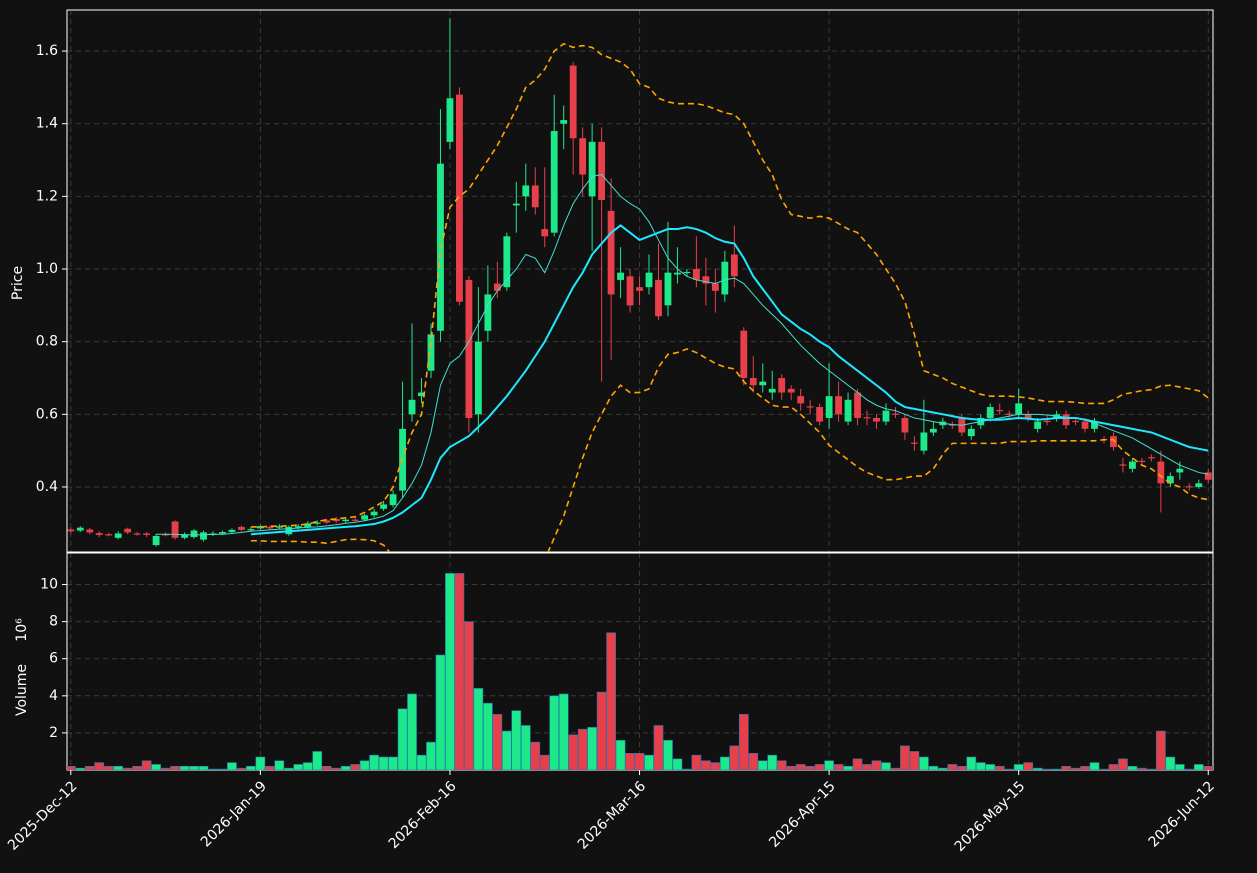 This screenshot has height=873, width=1257. I want to click on x-tick-label: 2026-Apr-15, so click(802, 814).